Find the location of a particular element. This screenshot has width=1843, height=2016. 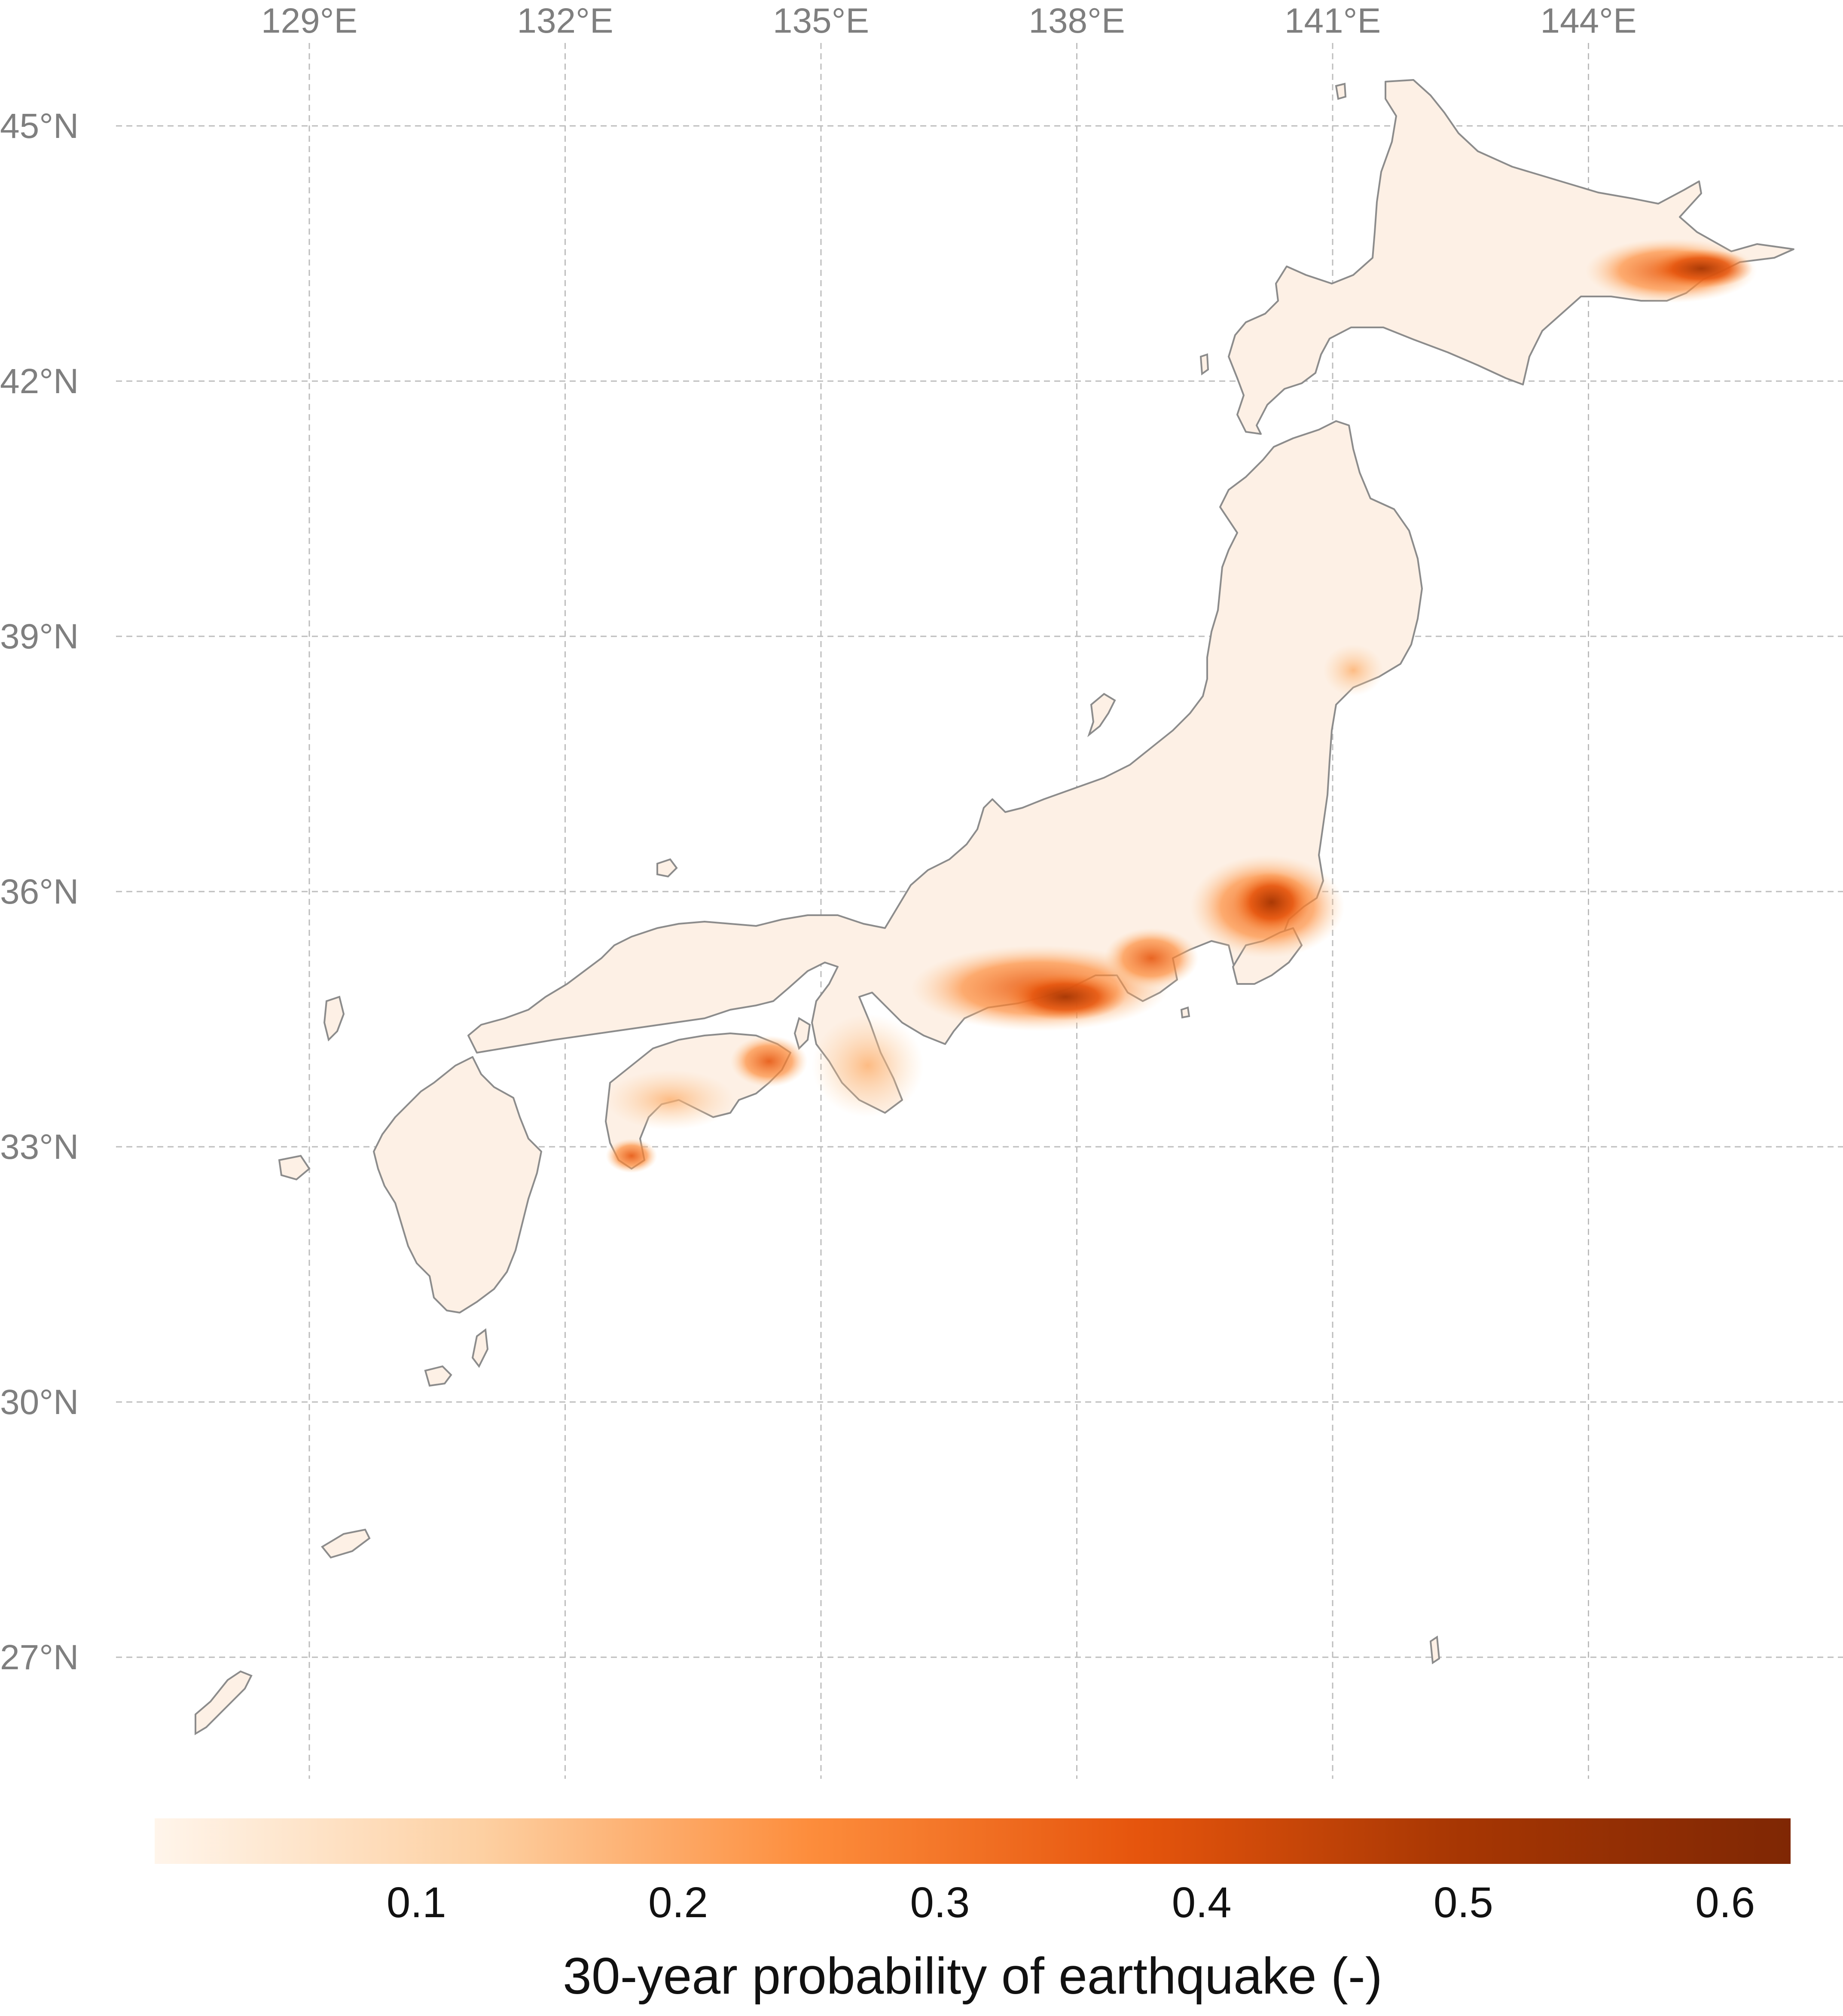

sado-island is located at coordinates (1101, 715).